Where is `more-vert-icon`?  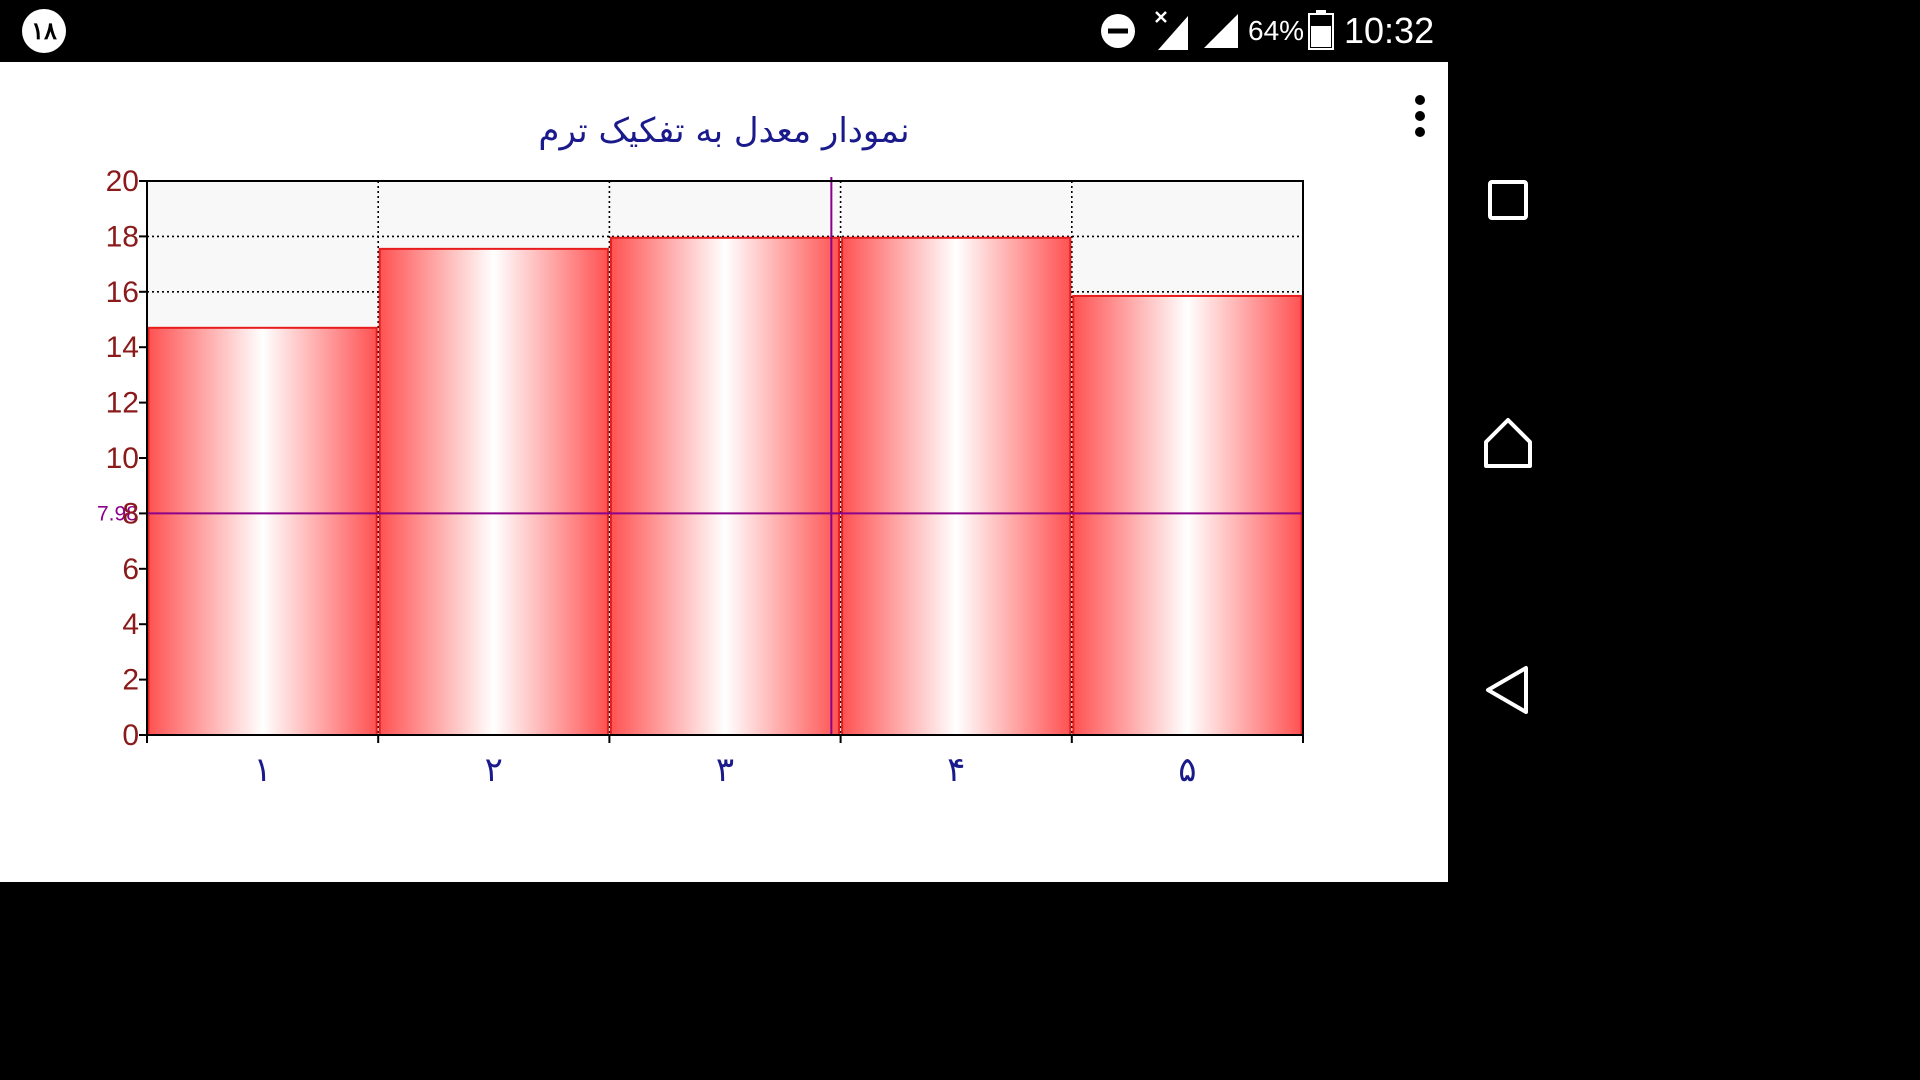
more-vert-icon is located at coordinates (1420, 118).